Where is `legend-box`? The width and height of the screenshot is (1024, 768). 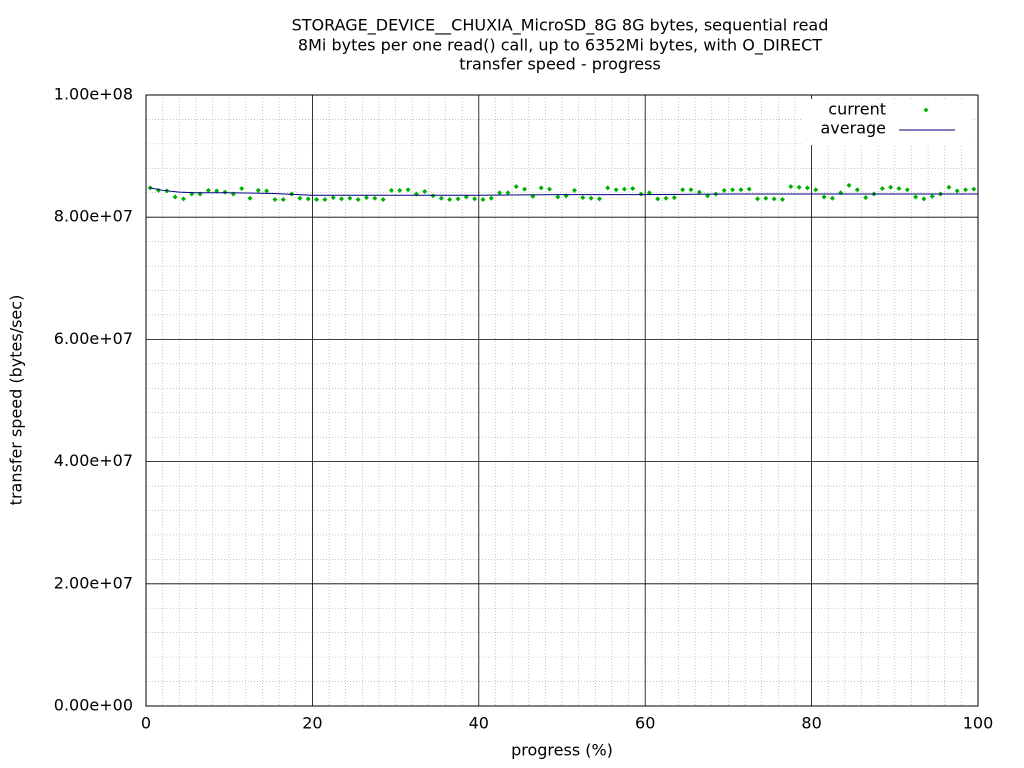
legend-box is located at coordinates (887, 122).